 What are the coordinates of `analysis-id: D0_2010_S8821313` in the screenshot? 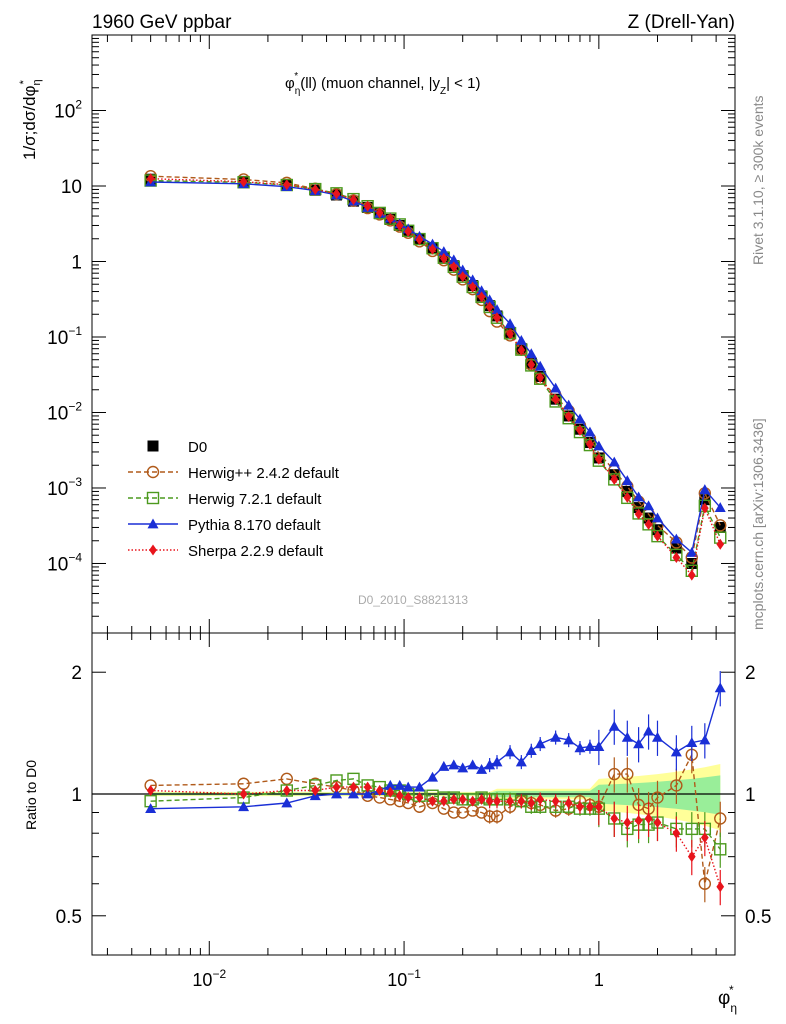 It's located at (413, 600).